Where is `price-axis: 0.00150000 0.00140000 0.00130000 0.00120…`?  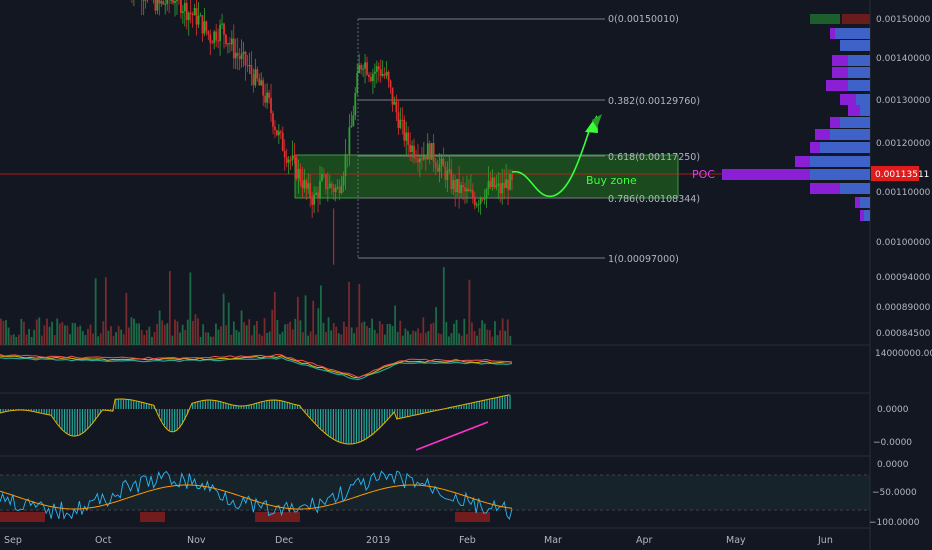 price-axis: 0.00150000 0.00140000 0.00130000 0.00120… is located at coordinates (900, 271).